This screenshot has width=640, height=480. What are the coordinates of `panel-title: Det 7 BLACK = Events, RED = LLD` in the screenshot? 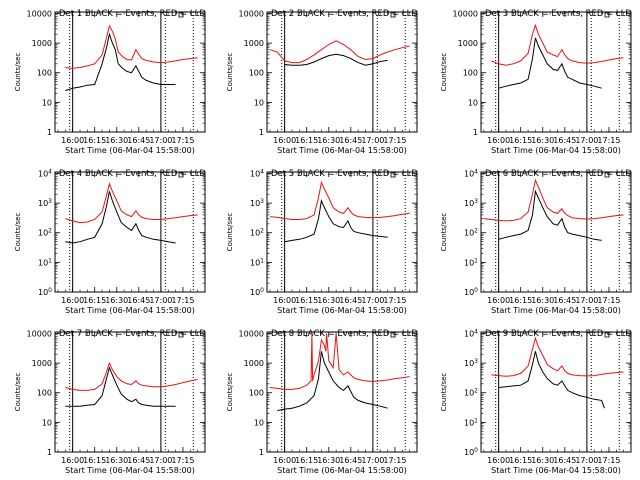 It's located at (132, 334).